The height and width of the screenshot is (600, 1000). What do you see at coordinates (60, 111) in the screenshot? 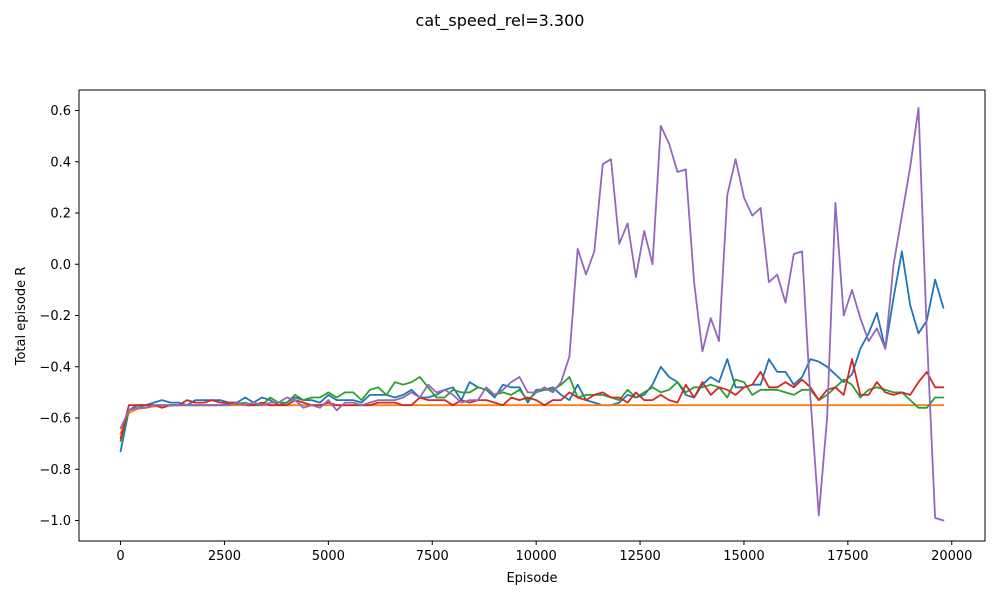
I see `y-tick-label: 0.6` at bounding box center [60, 111].